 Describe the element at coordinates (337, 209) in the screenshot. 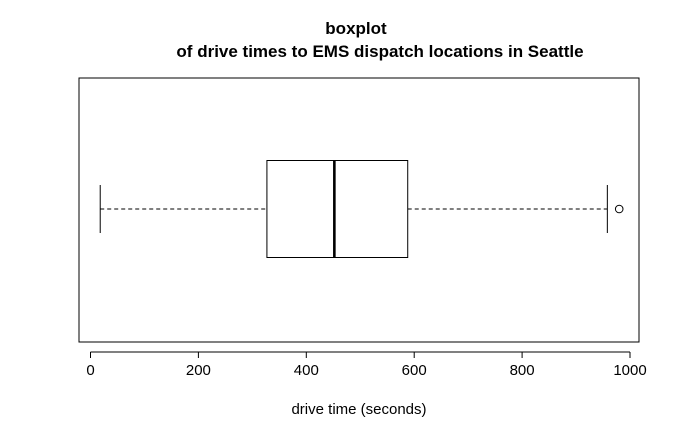

I see `iqr-box` at that location.